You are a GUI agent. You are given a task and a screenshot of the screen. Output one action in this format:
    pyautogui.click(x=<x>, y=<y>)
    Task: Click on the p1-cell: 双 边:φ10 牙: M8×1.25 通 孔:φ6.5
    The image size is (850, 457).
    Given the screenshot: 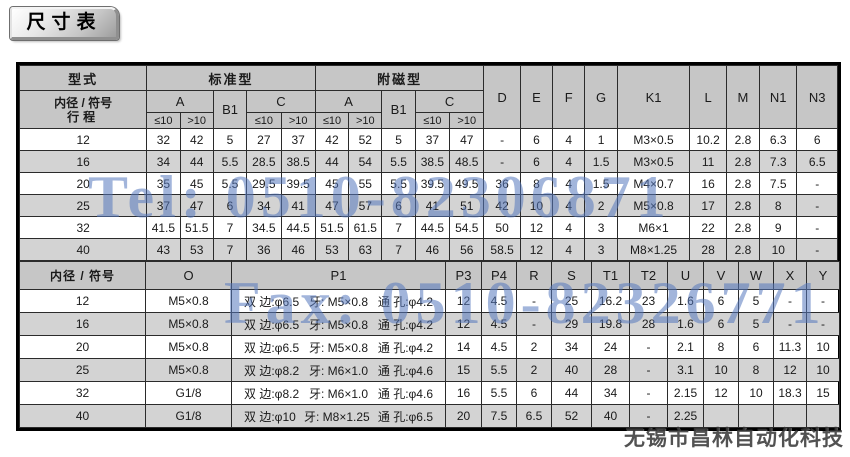 What is the action you would take?
    pyautogui.click(x=338, y=416)
    